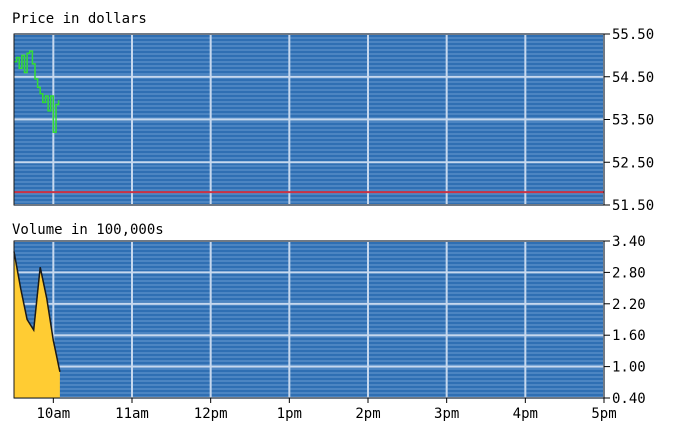 The height and width of the screenshot is (426, 693). I want to click on y-tick-label: 1.00, so click(629, 368).